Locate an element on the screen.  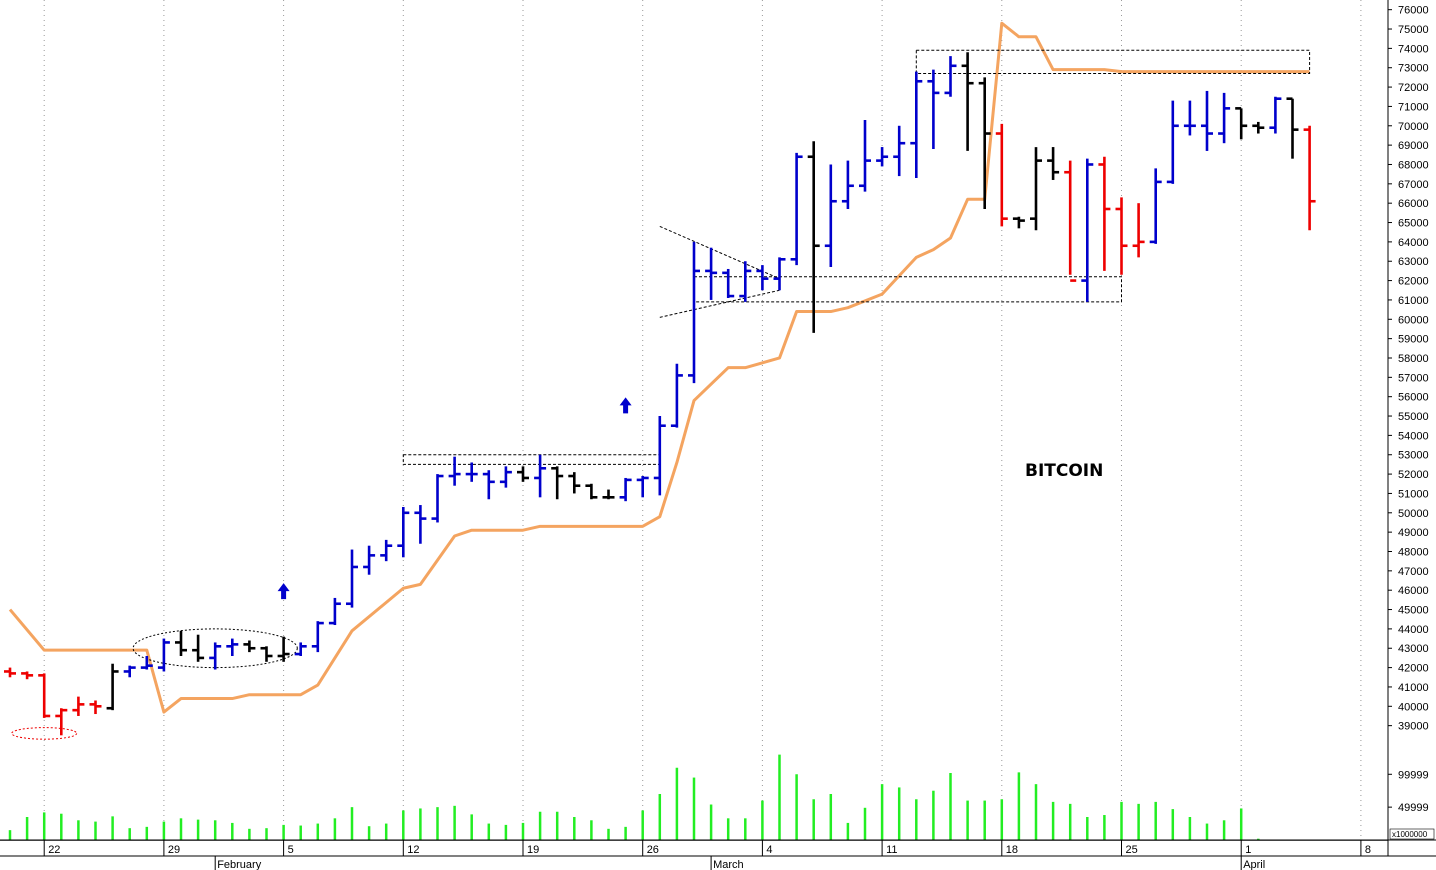
y-tick-label: 66000 is located at coordinates (1413, 204).